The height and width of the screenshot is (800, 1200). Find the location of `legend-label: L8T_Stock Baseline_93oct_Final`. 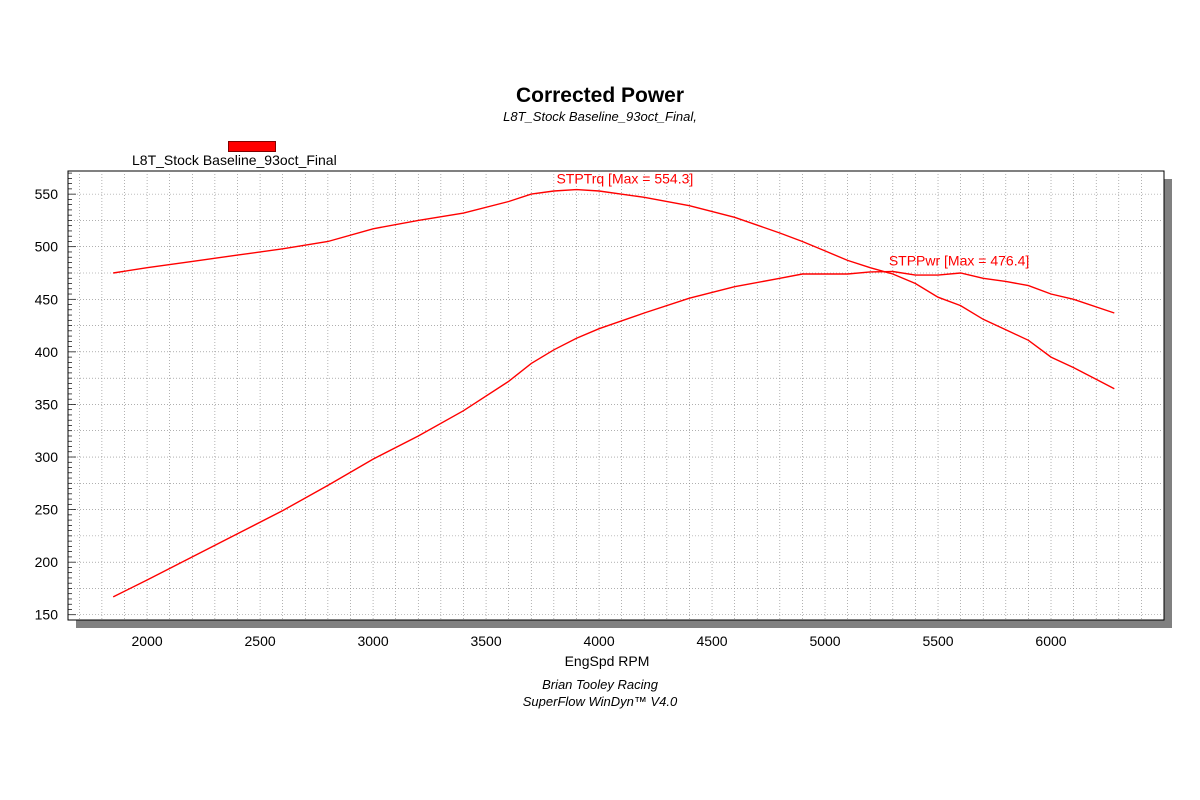

legend-label: L8T_Stock Baseline_93oct_Final is located at coordinates (234, 160).